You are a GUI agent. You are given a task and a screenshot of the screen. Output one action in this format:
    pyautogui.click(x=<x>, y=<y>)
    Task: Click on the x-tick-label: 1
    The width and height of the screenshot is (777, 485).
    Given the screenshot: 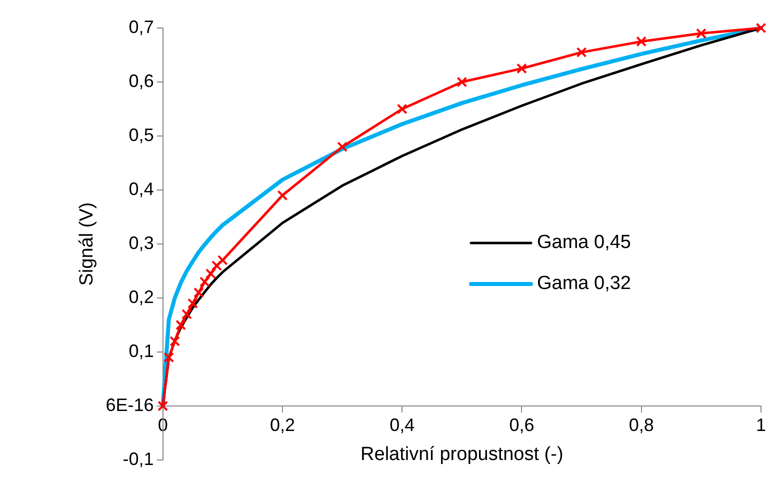 What is the action you would take?
    pyautogui.click(x=761, y=424)
    